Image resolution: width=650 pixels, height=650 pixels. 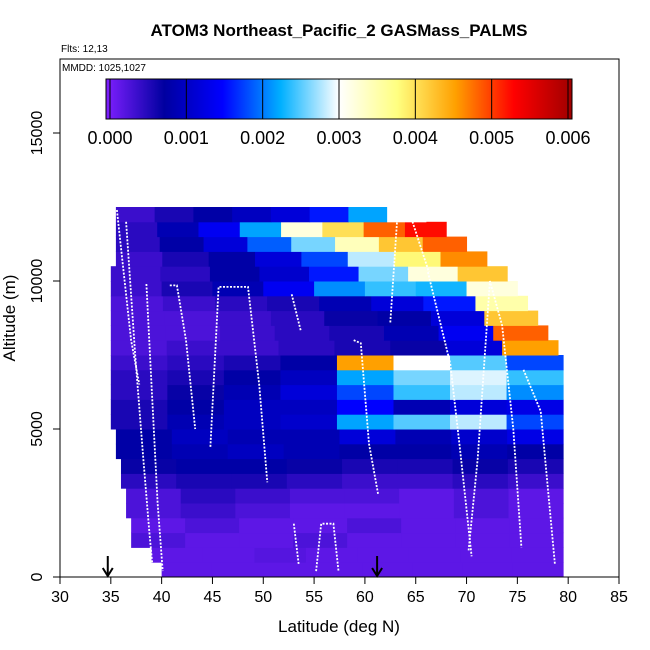 I want to click on y-axis: 0 5000 10000 15000, so click(x=44, y=346).